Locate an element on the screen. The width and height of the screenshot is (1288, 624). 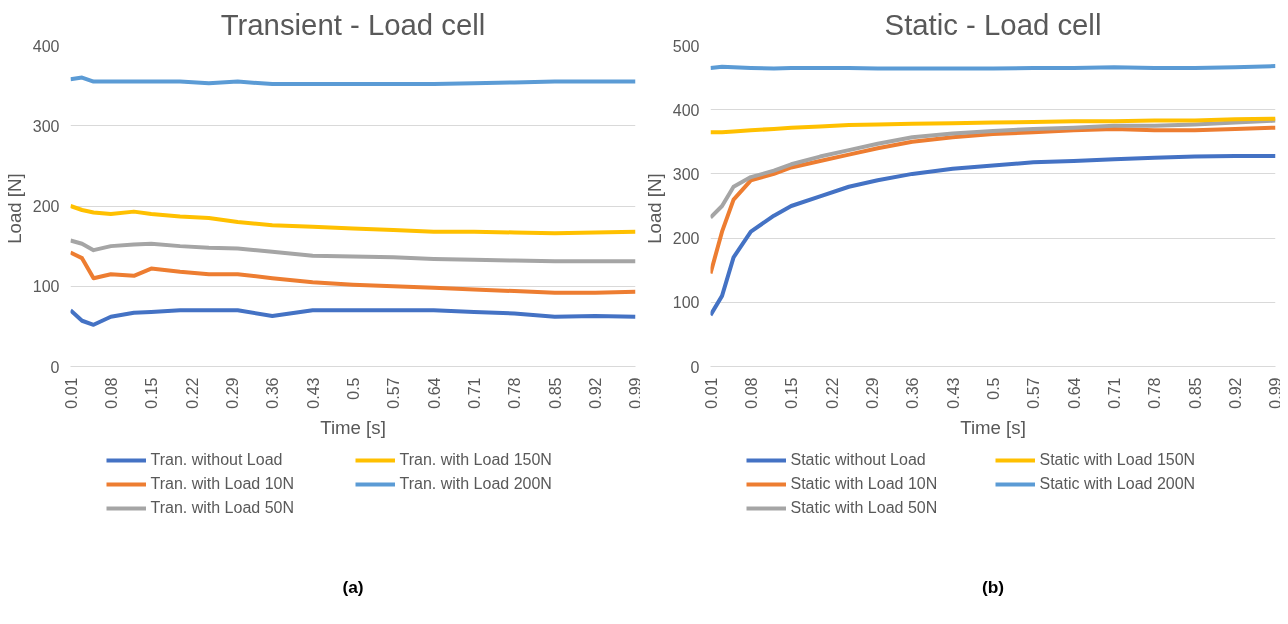
legend-label: Tran. with Load 10N is located at coordinates (222, 484).